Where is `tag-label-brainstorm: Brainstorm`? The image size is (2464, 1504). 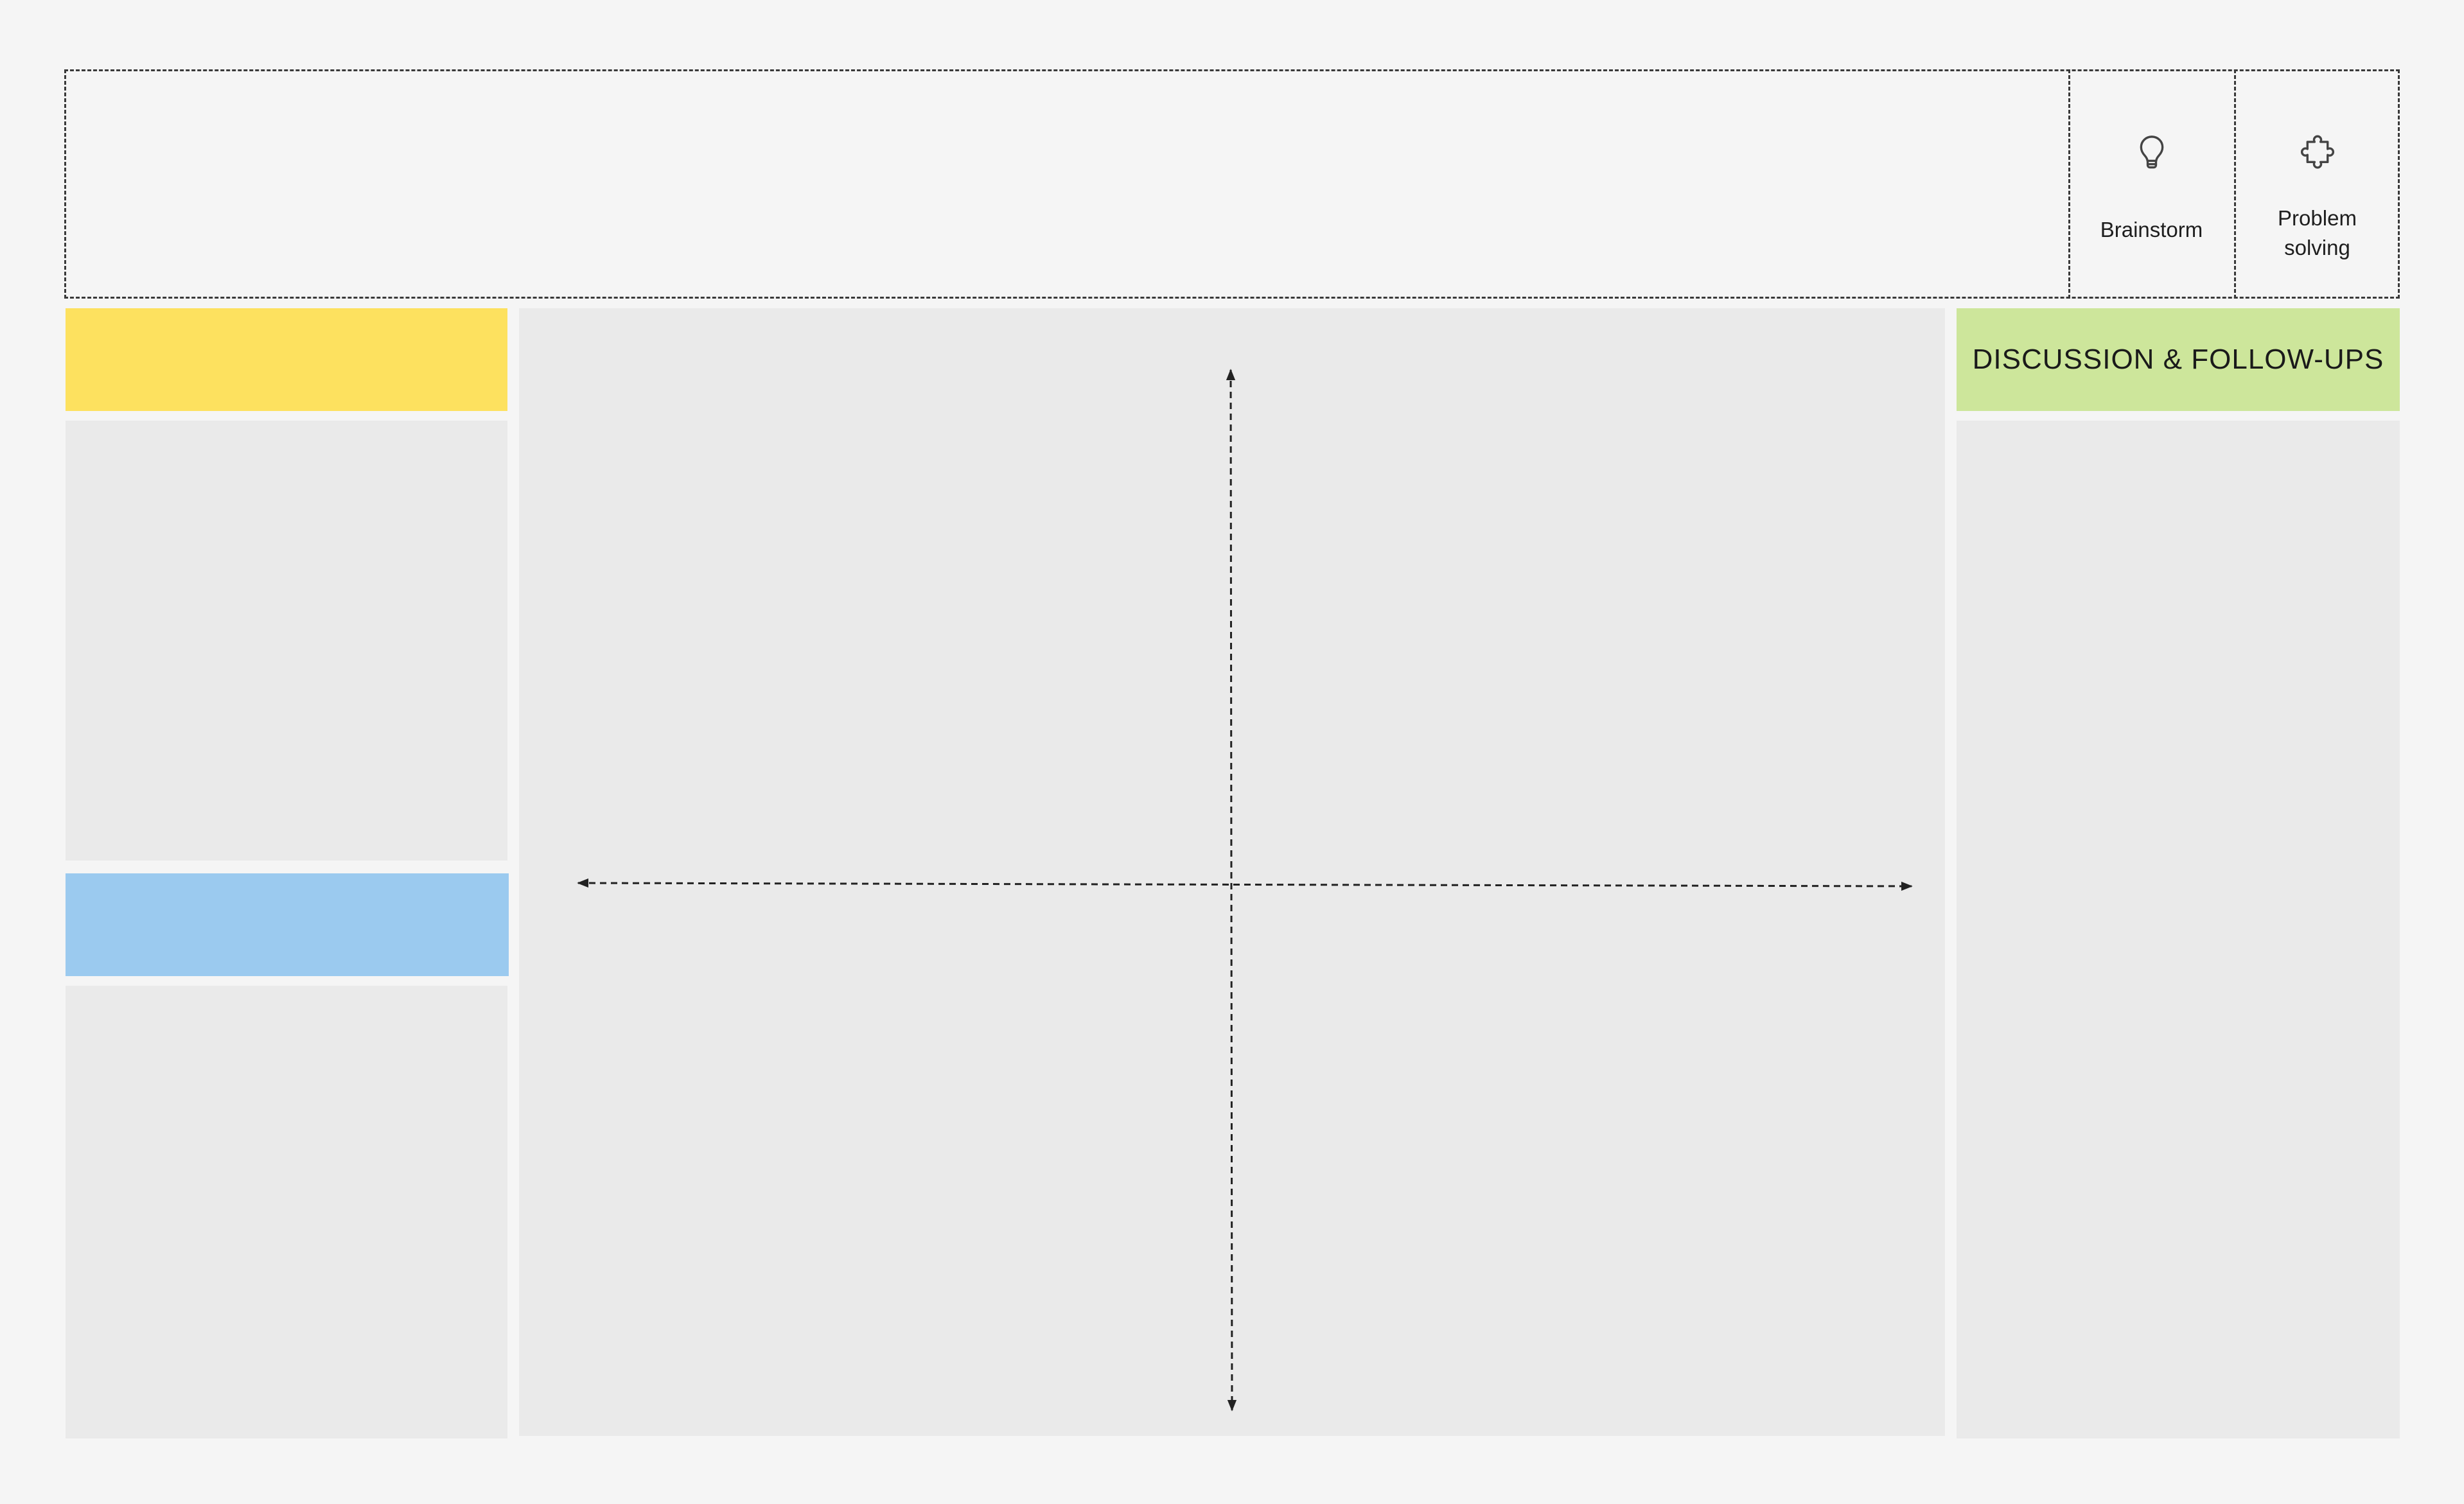
tag-label-brainstorm: Brainstorm is located at coordinates (2151, 230).